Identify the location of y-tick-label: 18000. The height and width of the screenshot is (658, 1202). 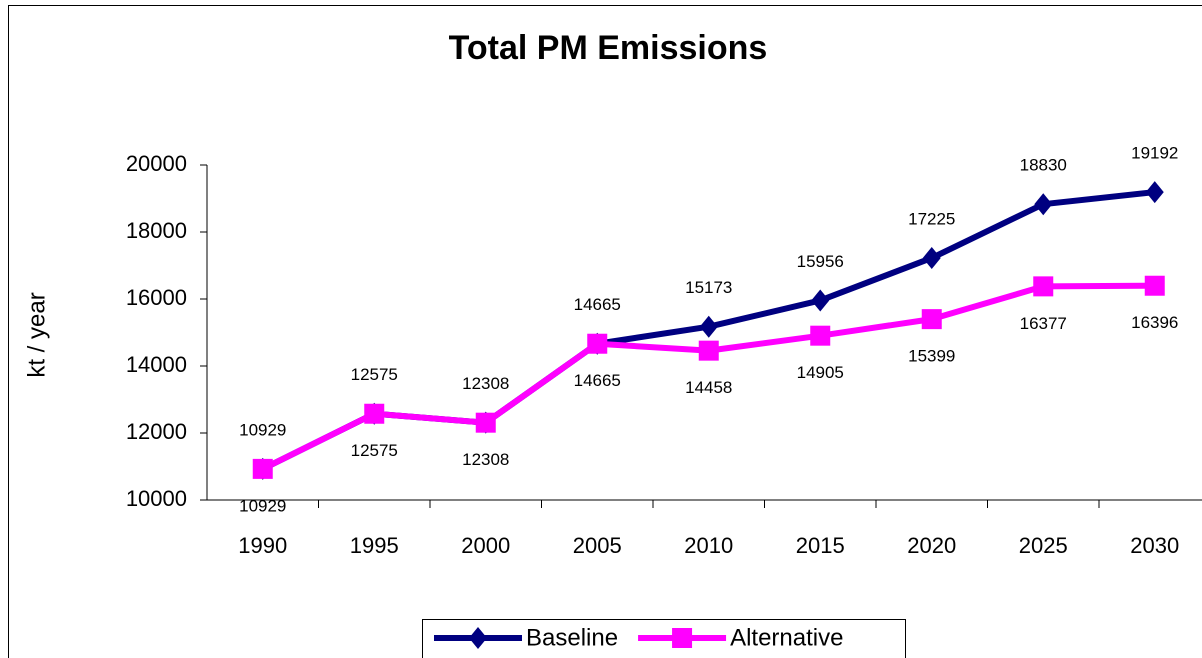
(156, 230).